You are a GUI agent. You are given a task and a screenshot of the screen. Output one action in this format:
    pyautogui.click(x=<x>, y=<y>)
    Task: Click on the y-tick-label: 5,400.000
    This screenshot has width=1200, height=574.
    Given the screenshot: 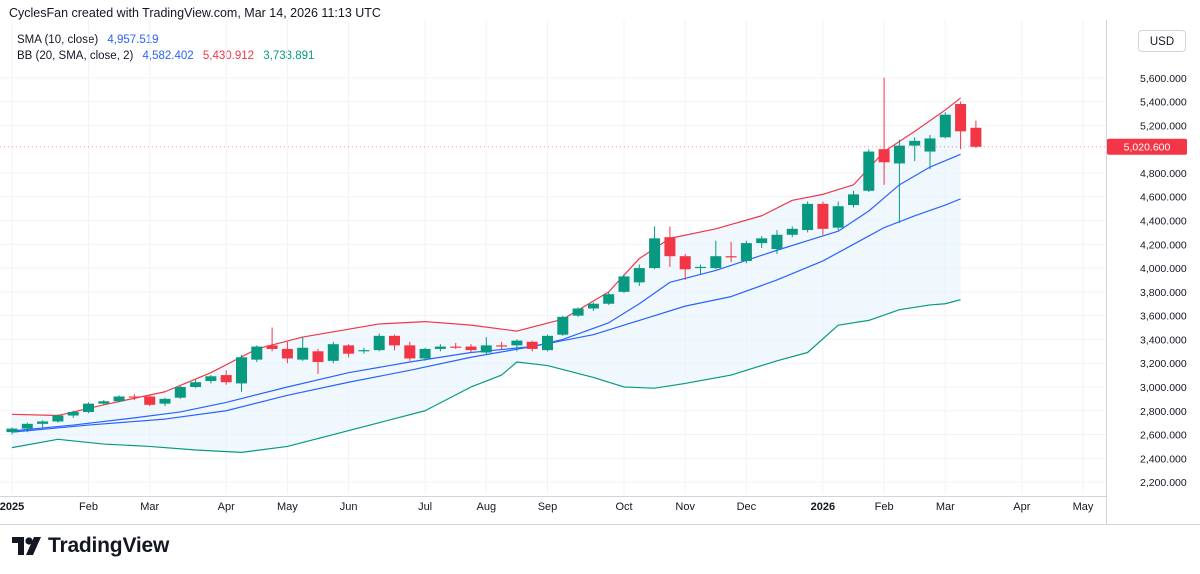 What is the action you would take?
    pyautogui.click(x=1163, y=103)
    